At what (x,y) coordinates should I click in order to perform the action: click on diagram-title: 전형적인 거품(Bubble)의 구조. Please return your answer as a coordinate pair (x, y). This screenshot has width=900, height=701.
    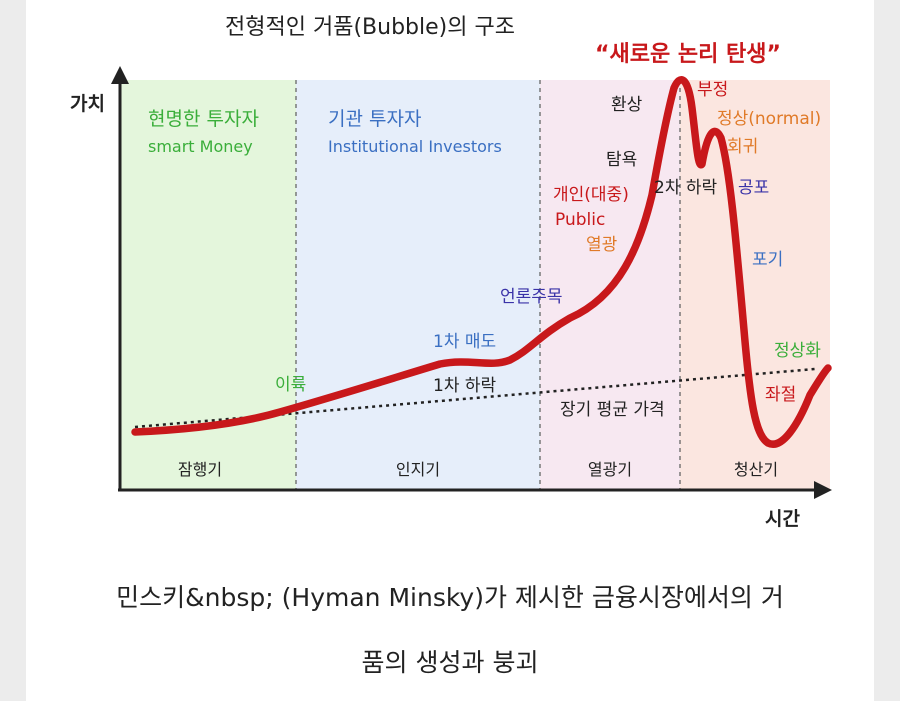
    Looking at the image, I should click on (370, 27).